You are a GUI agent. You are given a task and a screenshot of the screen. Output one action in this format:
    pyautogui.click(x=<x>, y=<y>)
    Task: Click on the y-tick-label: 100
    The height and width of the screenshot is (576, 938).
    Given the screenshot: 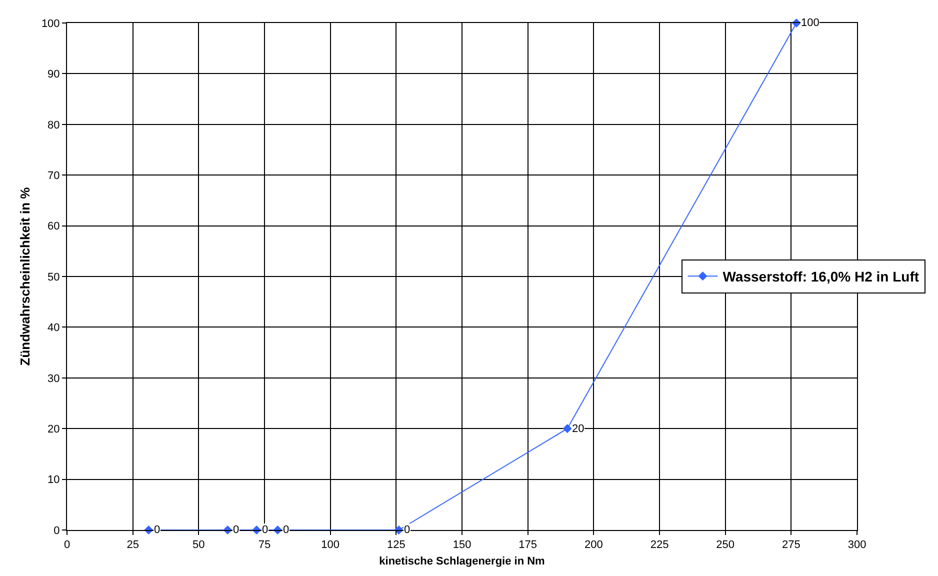 What is the action you would take?
    pyautogui.click(x=50, y=24)
    